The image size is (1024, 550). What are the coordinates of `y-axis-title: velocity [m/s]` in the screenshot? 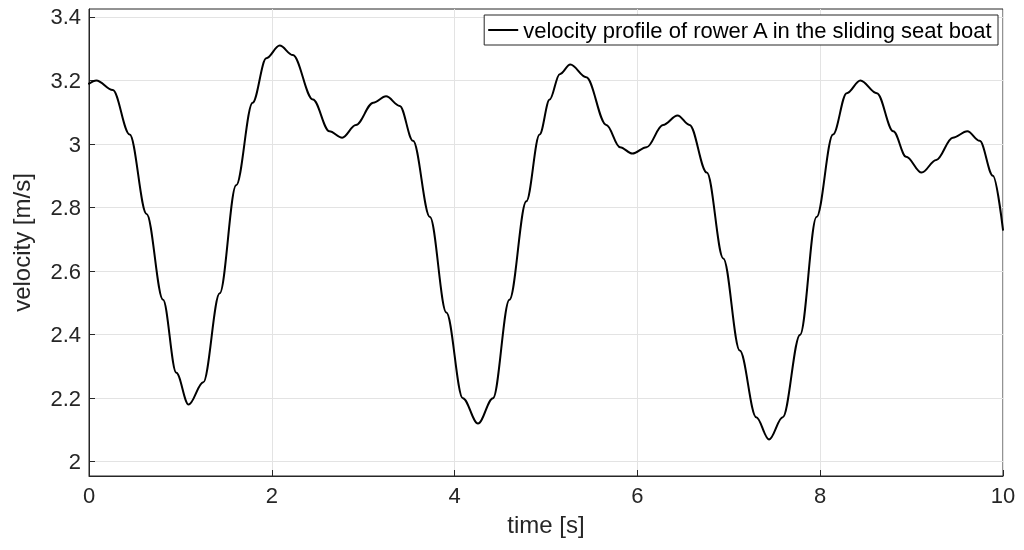 It's located at (21, 242).